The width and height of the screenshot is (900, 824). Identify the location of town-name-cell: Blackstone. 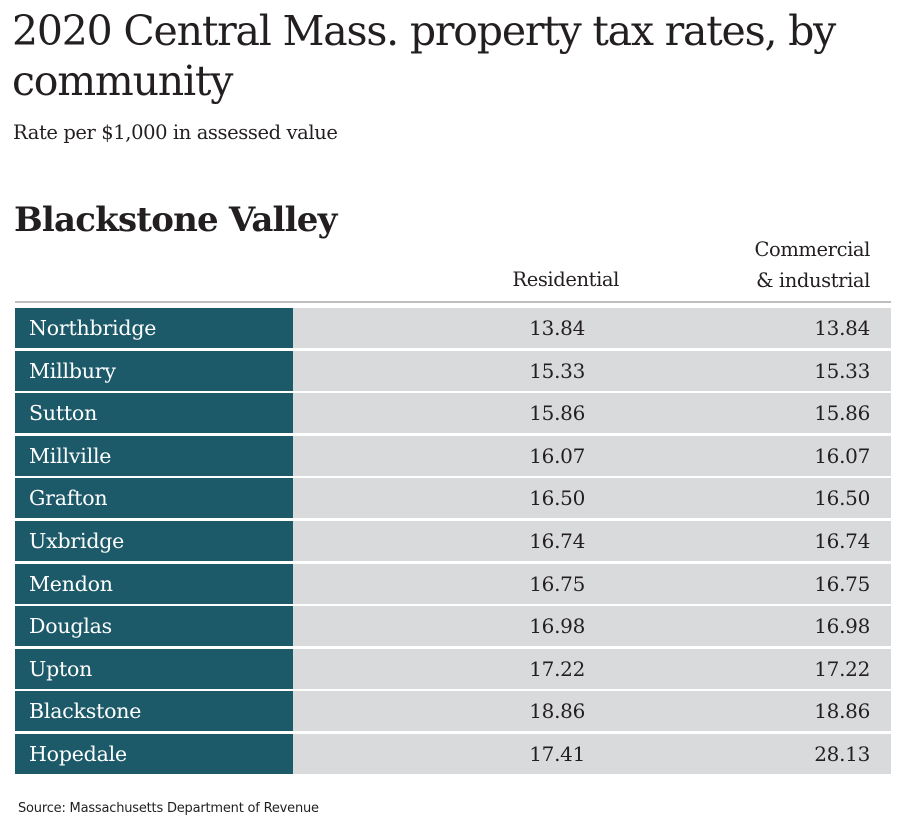
(154, 711).